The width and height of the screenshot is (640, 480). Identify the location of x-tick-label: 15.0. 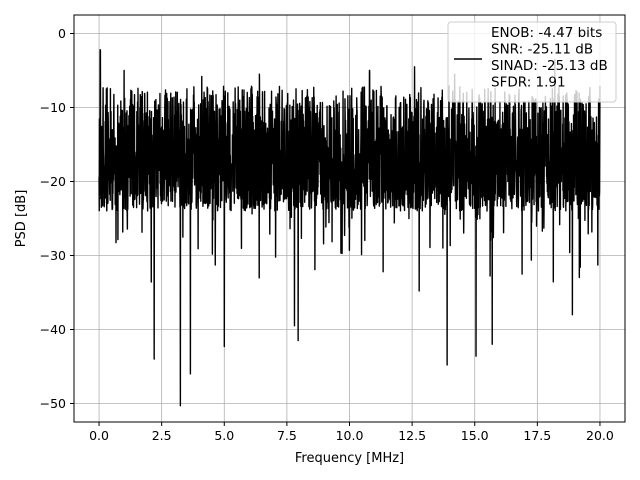
(475, 435).